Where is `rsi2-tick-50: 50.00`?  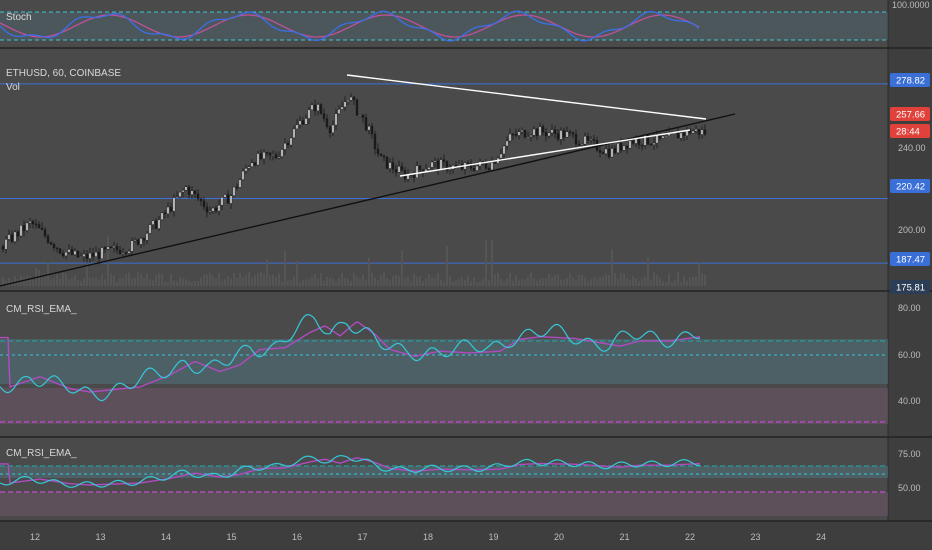 rsi2-tick-50: 50.00 is located at coordinates (909, 488).